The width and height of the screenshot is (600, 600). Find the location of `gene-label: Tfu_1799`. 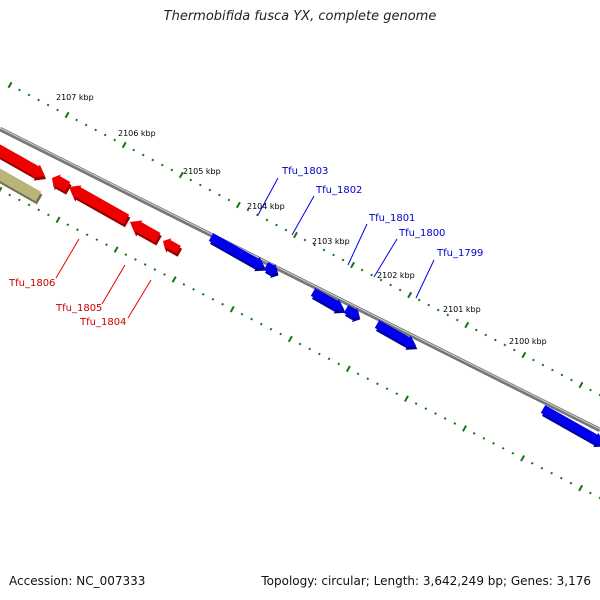

gene-label: Tfu_1799 is located at coordinates (459, 253).